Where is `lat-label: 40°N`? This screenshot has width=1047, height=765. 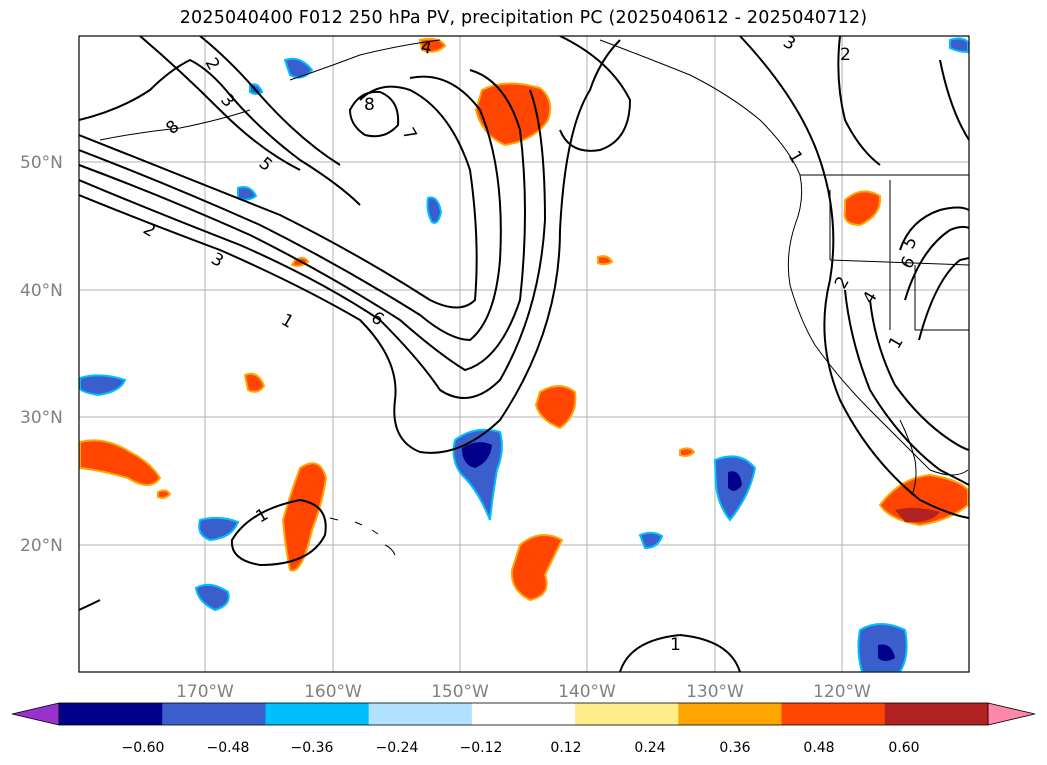 lat-label: 40°N is located at coordinates (41, 291).